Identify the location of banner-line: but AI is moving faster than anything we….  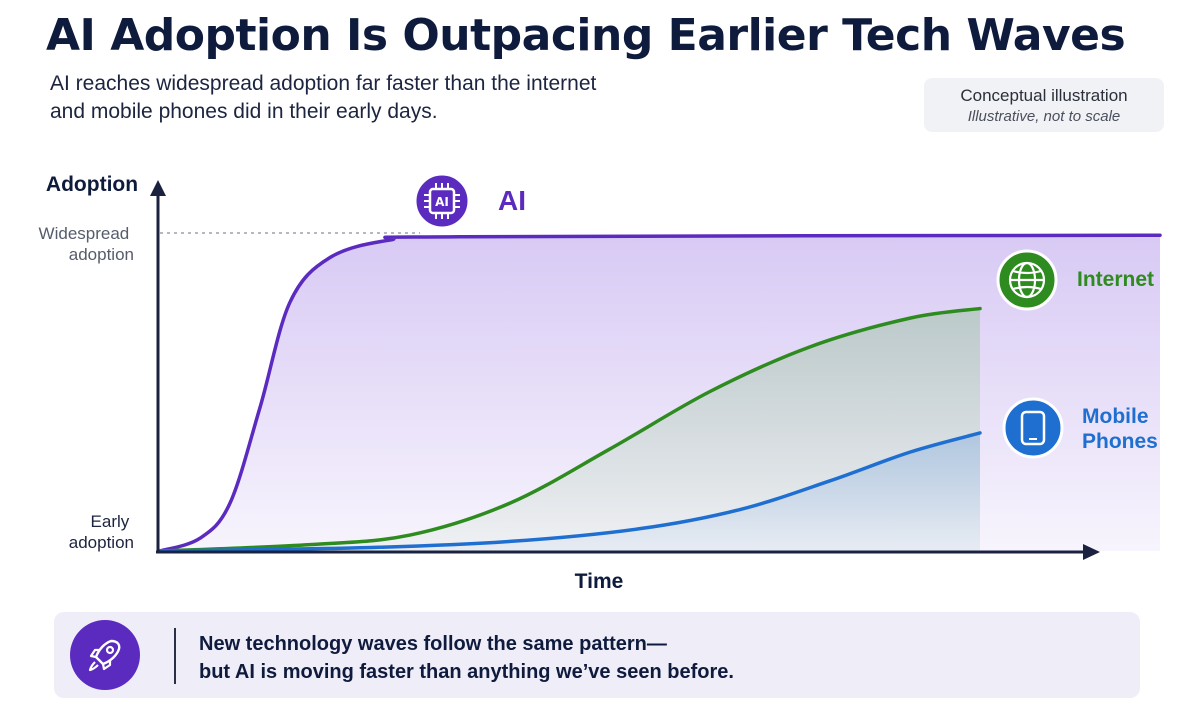
(466, 672).